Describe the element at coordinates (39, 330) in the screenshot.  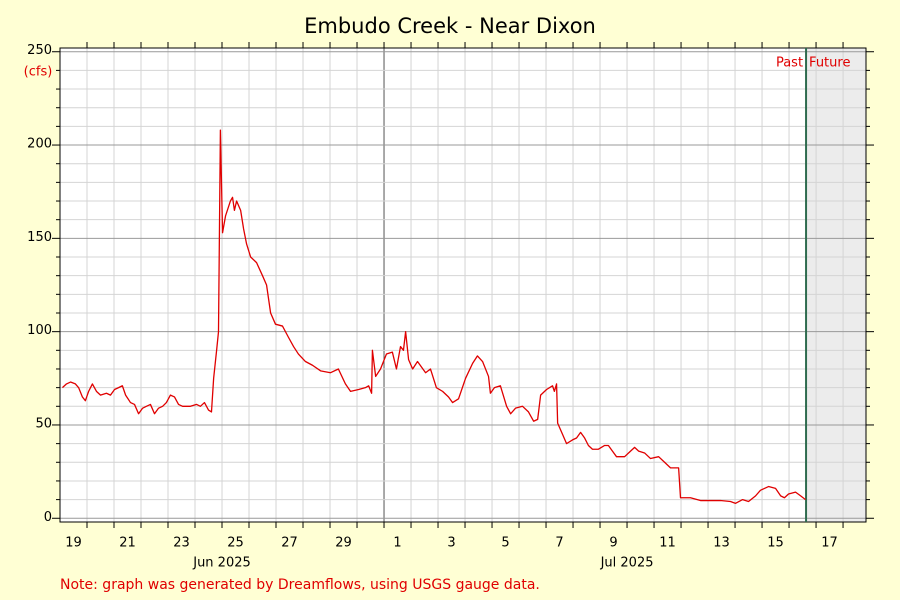
I see `y-tick-label: 100` at that location.